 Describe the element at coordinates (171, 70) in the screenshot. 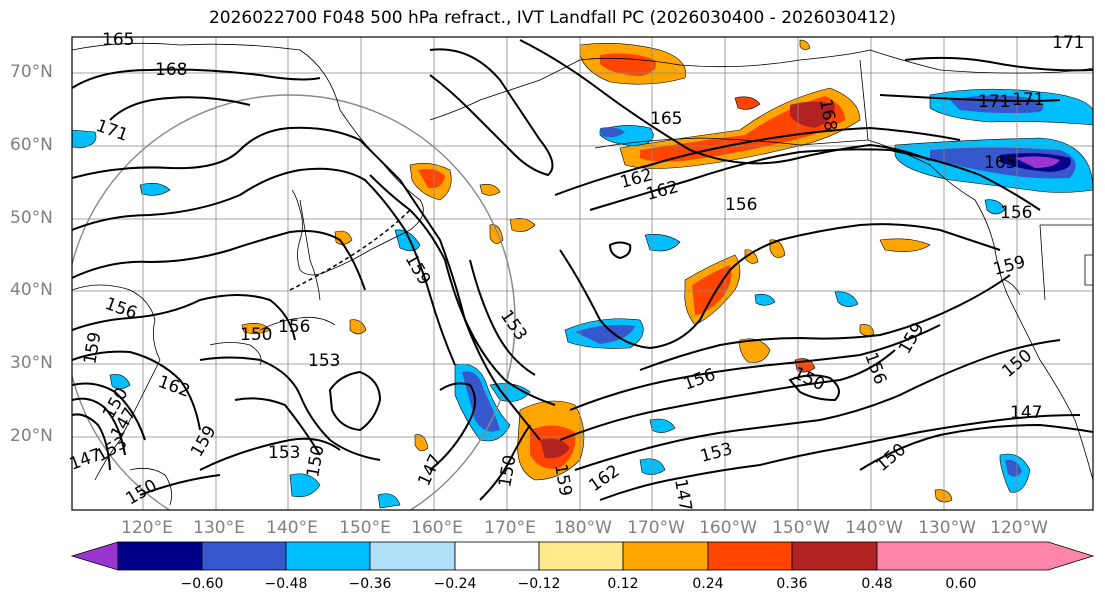

I see `contour-label: 168` at that location.